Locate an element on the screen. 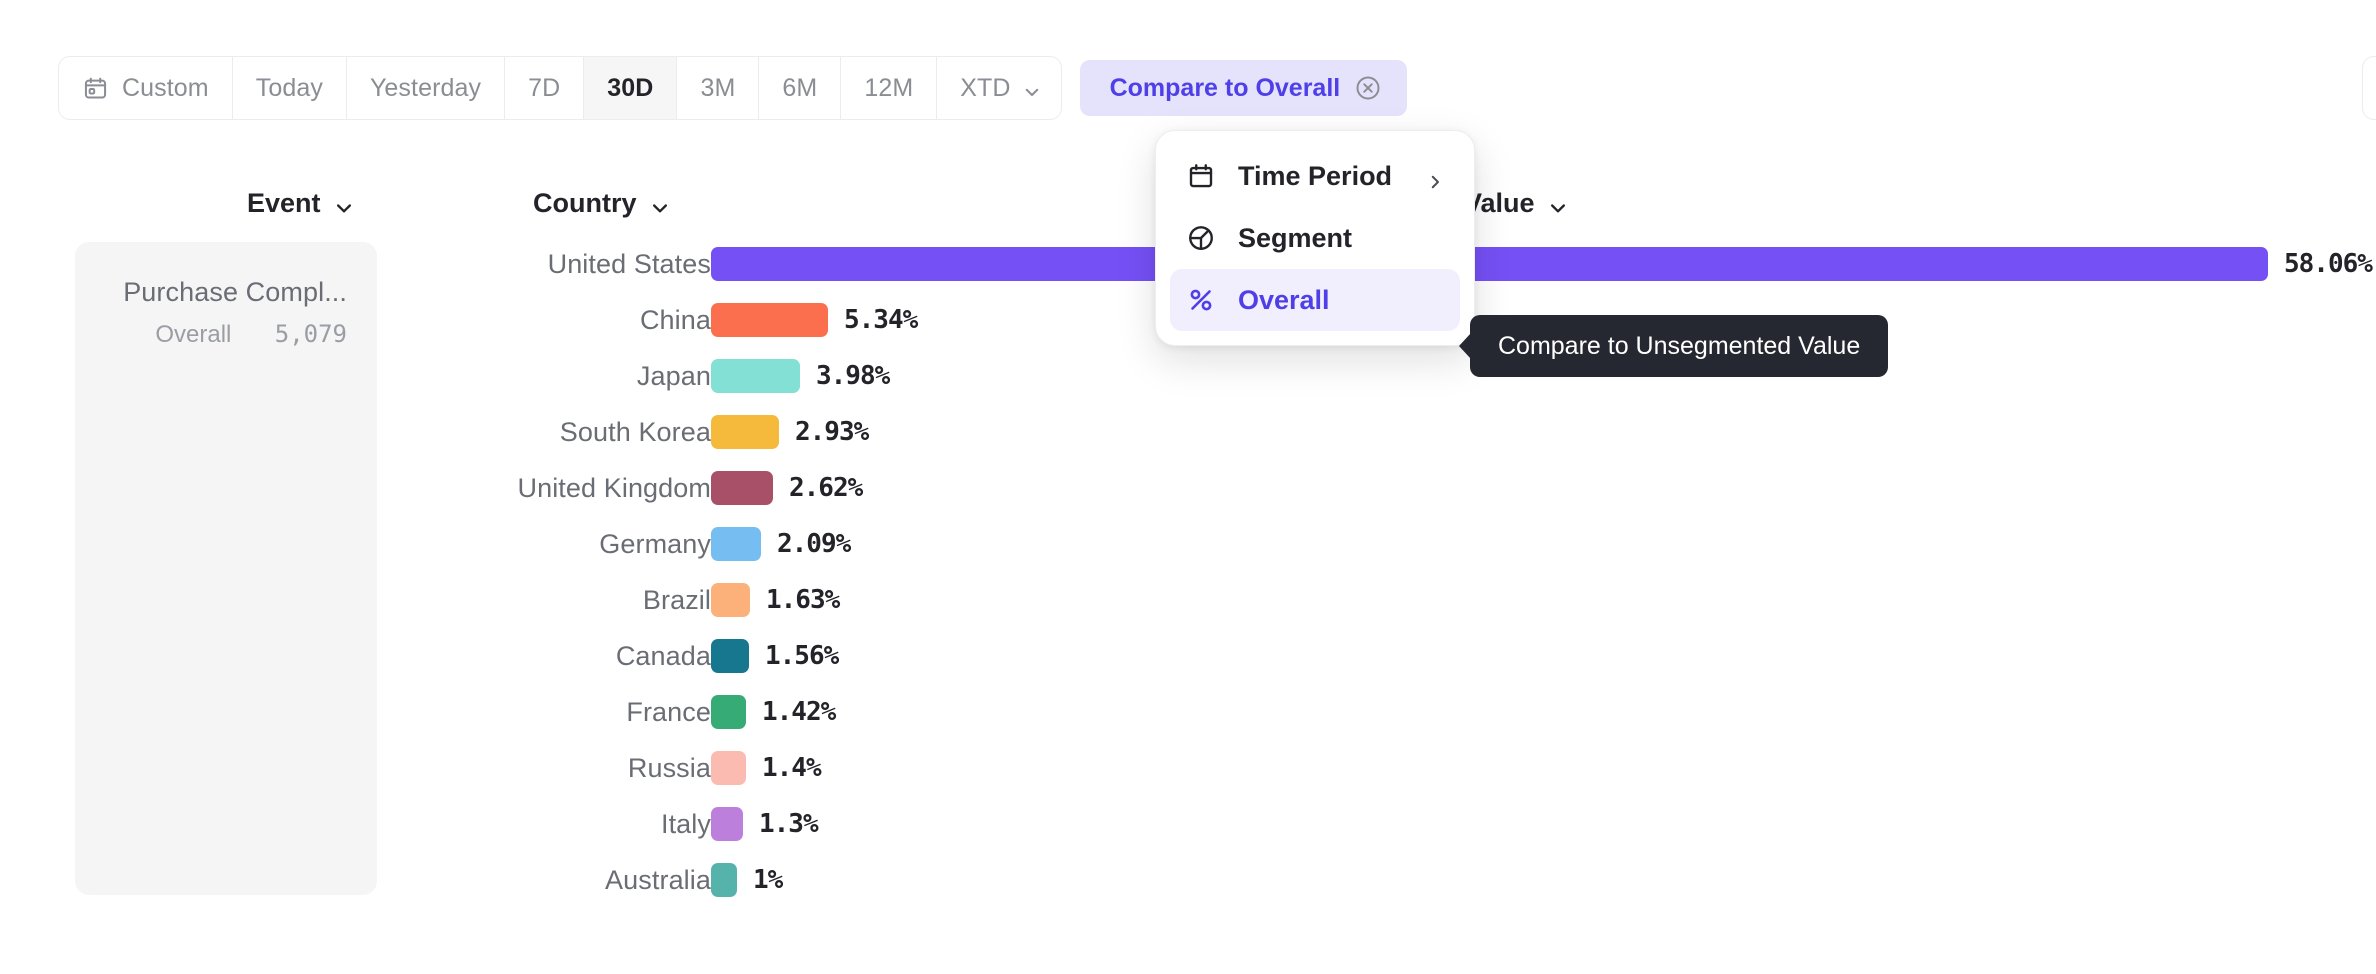 The width and height of the screenshot is (2376, 974). date-range-6m-label: 6M is located at coordinates (800, 87).